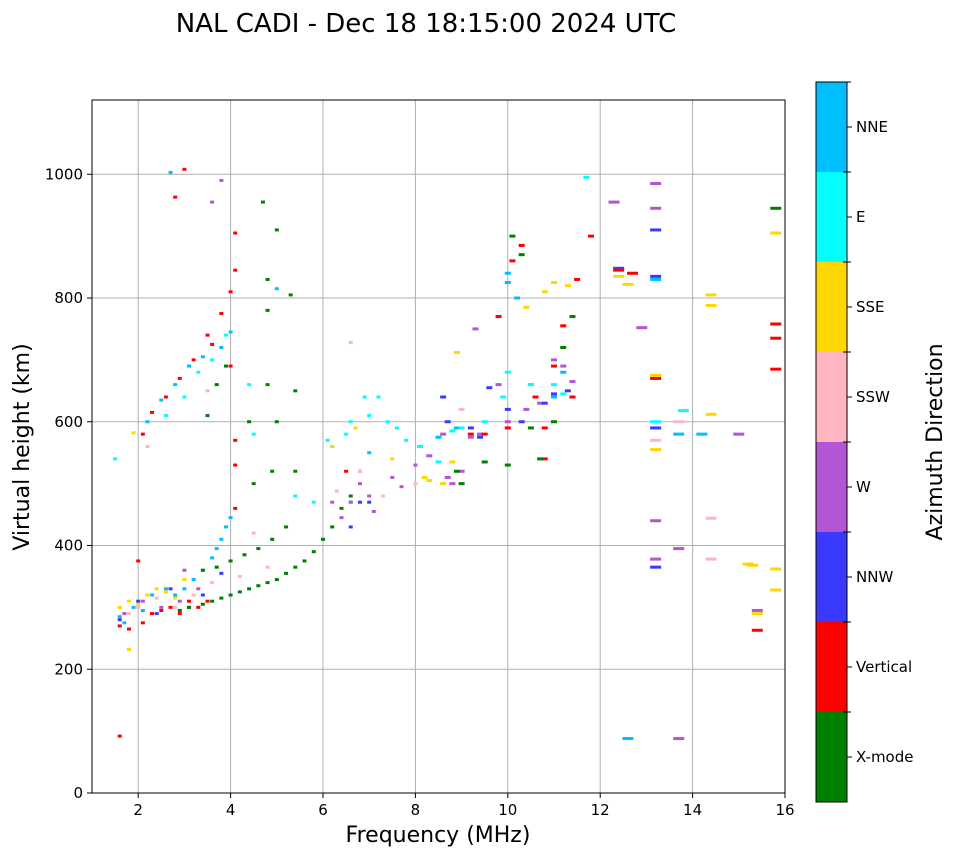 The height and width of the screenshot is (857, 958). What do you see at coordinates (884, 757) in the screenshot?
I see `colorbar-tick-label: X-mode` at bounding box center [884, 757].